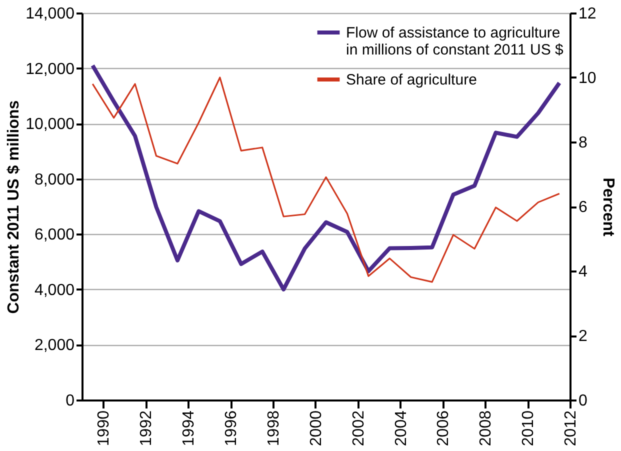 The width and height of the screenshot is (621, 451). What do you see at coordinates (587, 14) in the screenshot?
I see `y2-tick-label: 12` at bounding box center [587, 14].